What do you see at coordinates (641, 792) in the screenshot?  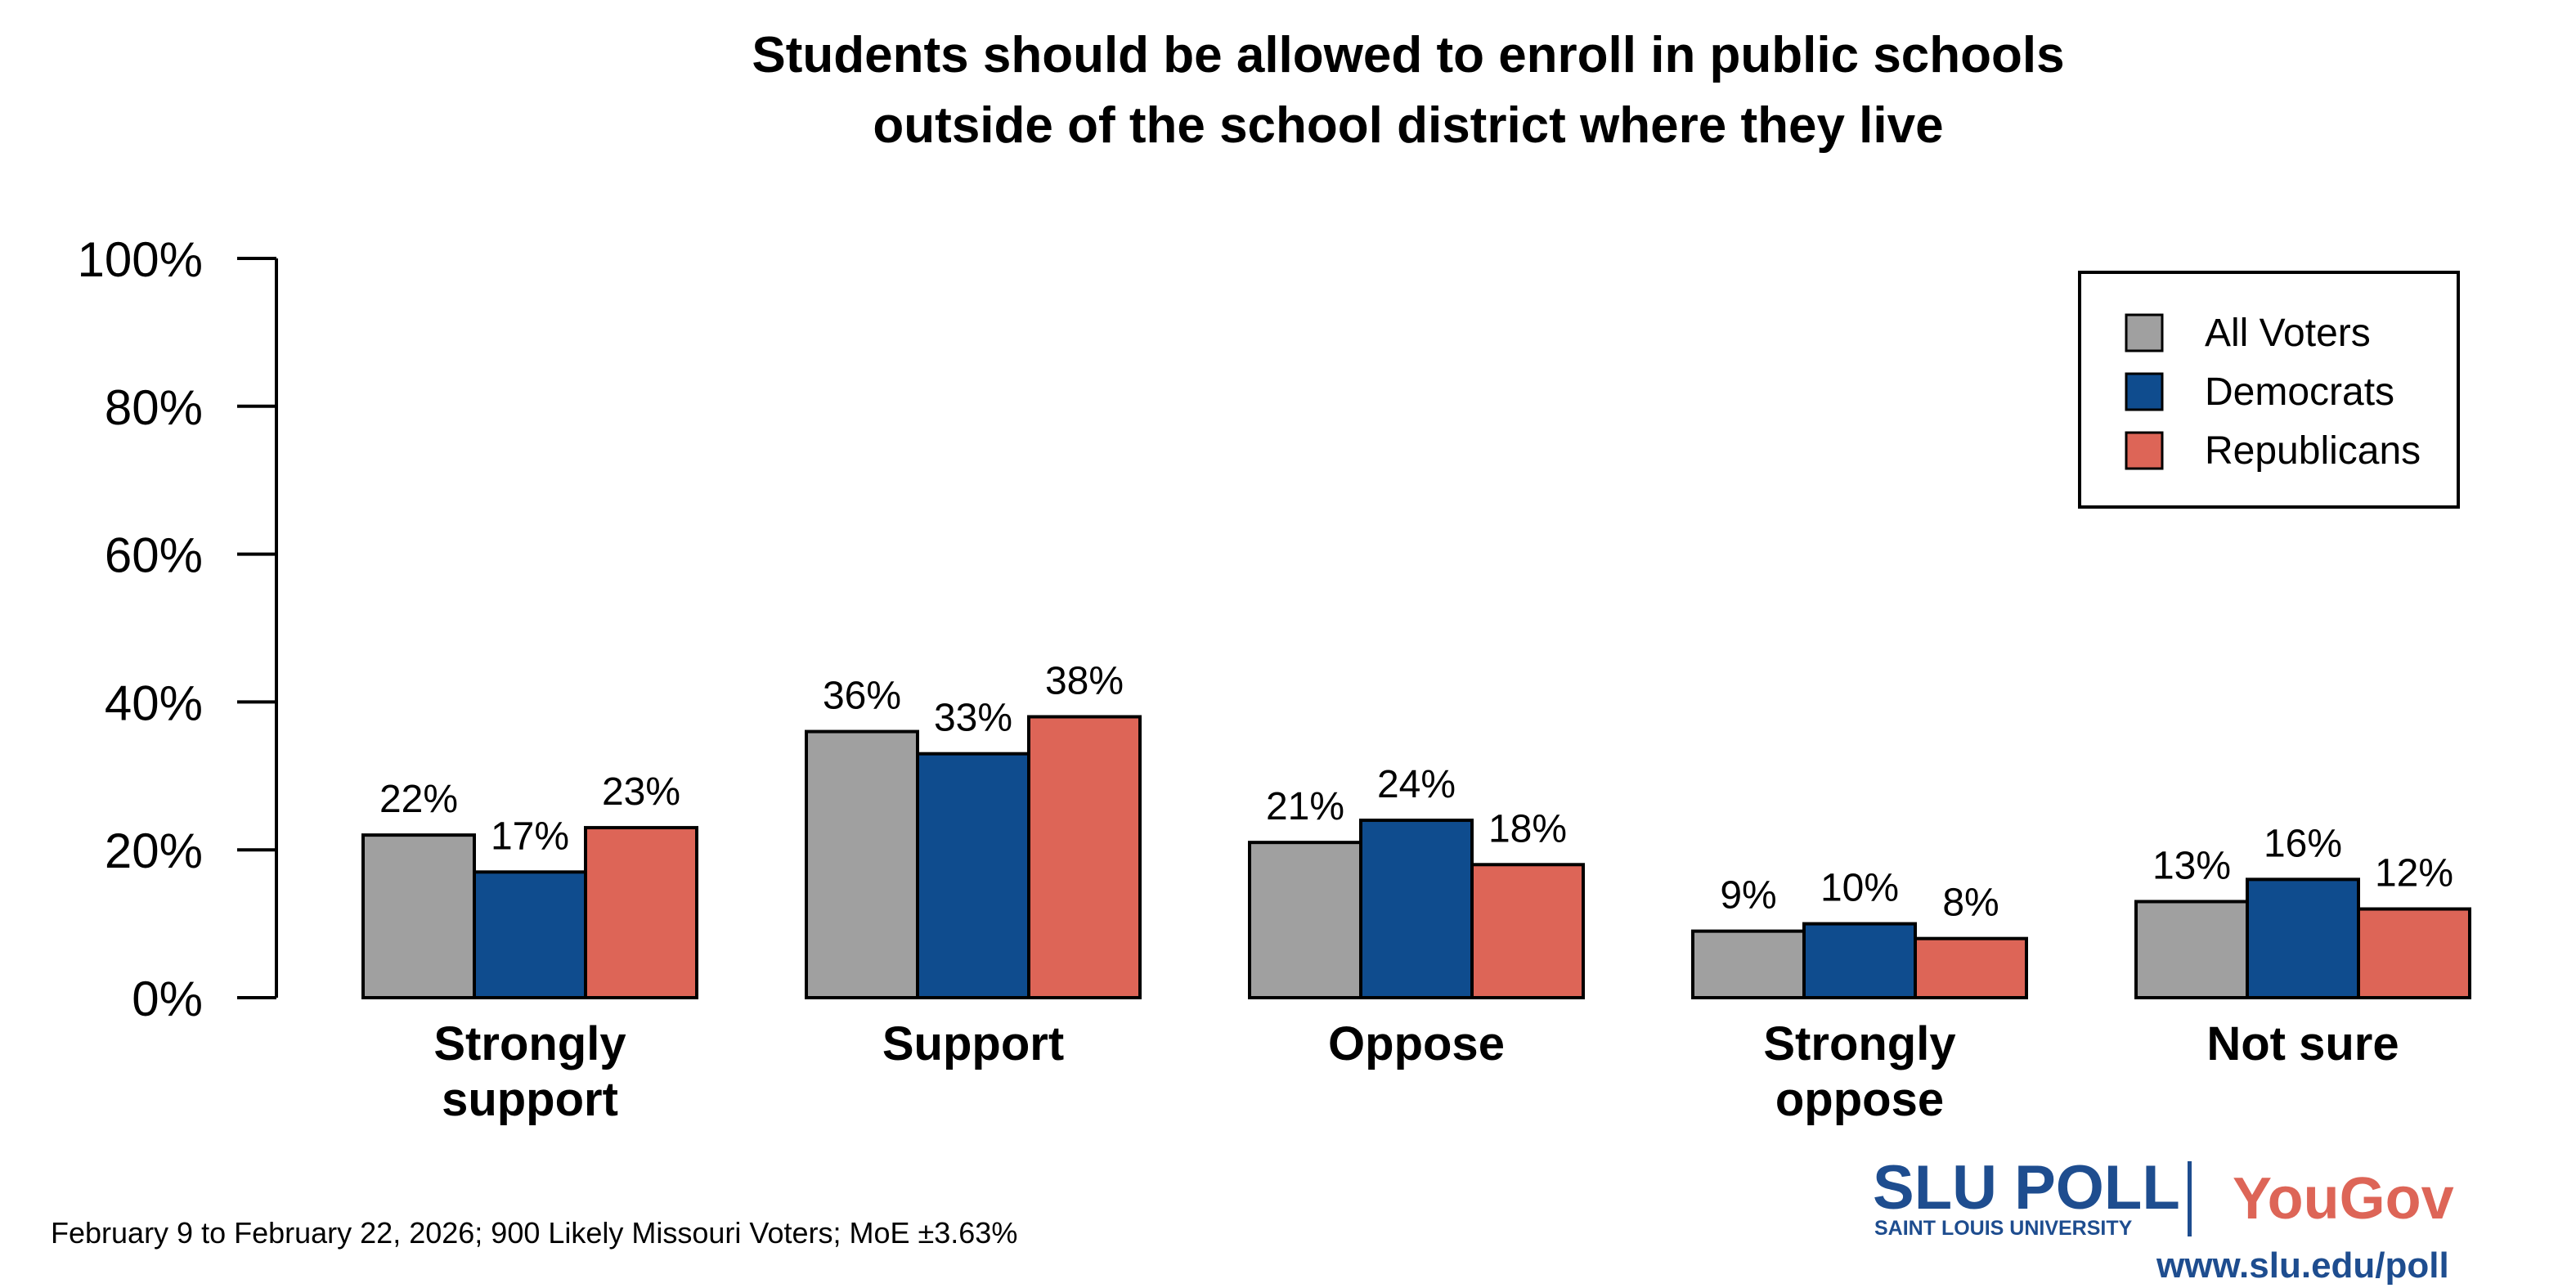 I see `data-label: 23%` at bounding box center [641, 792].